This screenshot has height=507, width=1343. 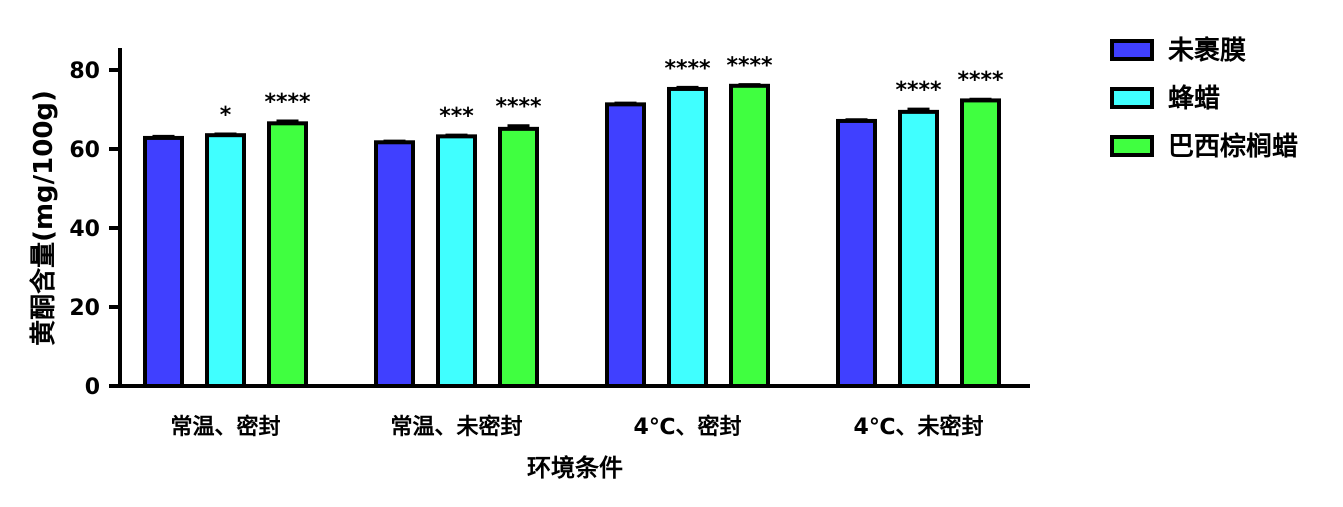 I want to click on y-tick-label: 0, so click(x=92, y=387).